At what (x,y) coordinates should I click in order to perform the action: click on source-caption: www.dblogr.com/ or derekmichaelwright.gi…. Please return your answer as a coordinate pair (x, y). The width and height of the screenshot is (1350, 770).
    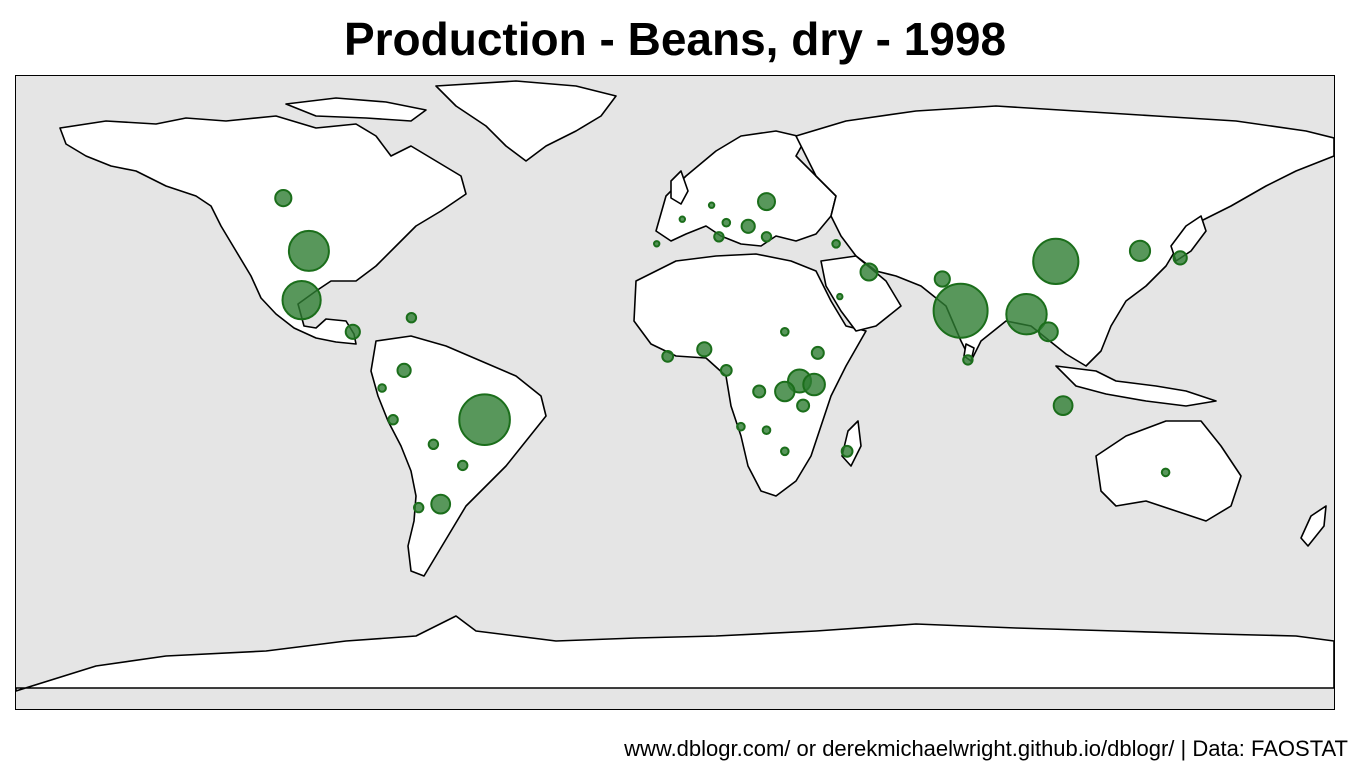
    Looking at the image, I should click on (986, 748).